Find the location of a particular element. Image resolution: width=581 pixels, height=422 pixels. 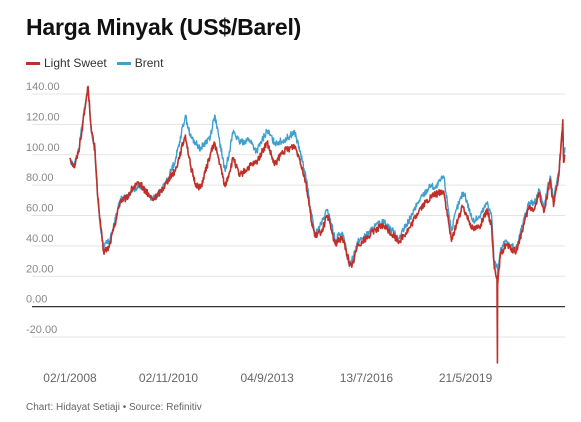

y-tick-label: 140.00 is located at coordinates (43, 87).